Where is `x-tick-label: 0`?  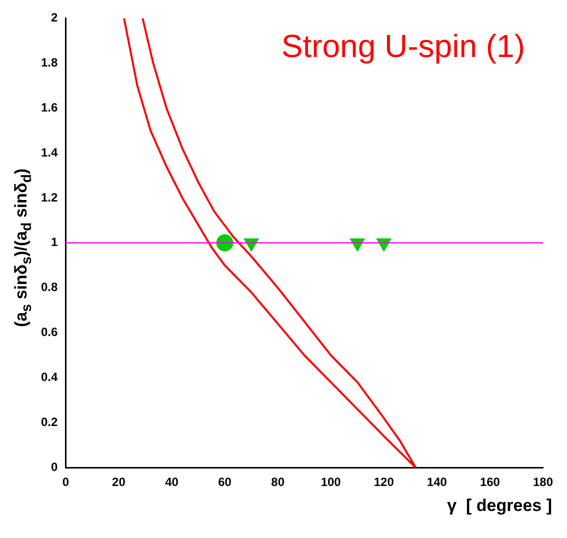 x-tick-label: 0 is located at coordinates (66, 482).